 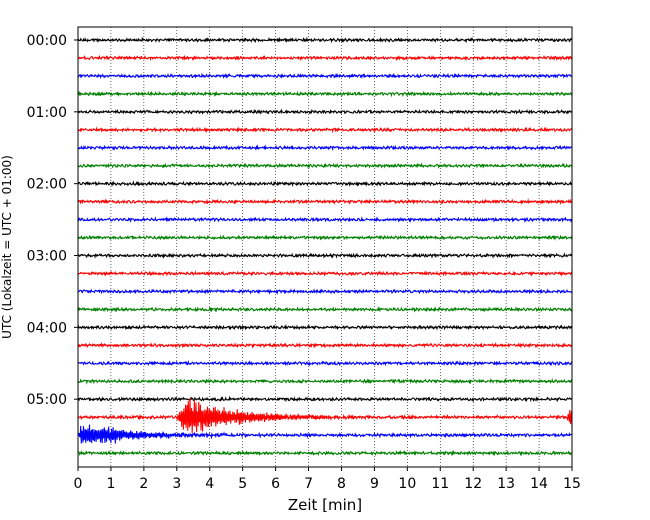 I want to click on x-tick-label: 4, so click(x=209, y=484).